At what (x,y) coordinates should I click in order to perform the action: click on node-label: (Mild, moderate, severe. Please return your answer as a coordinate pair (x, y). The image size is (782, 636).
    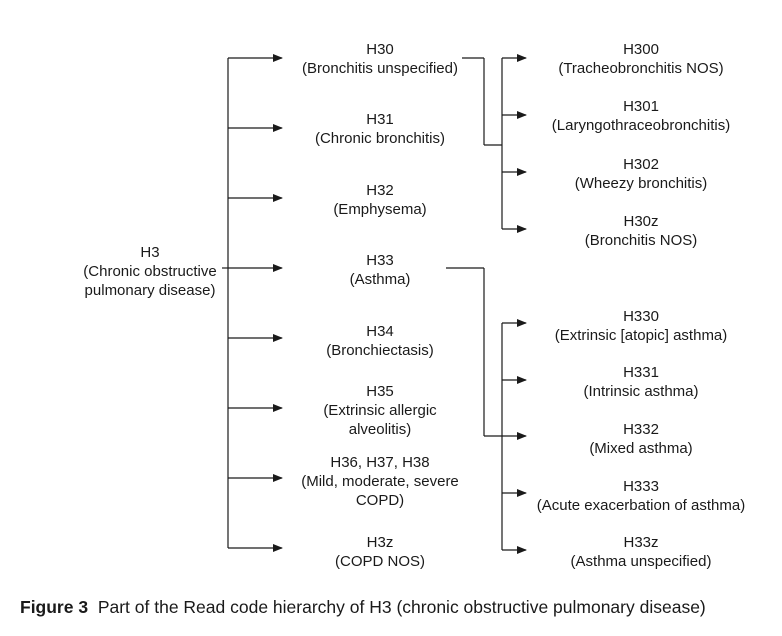
    Looking at the image, I should click on (380, 481).